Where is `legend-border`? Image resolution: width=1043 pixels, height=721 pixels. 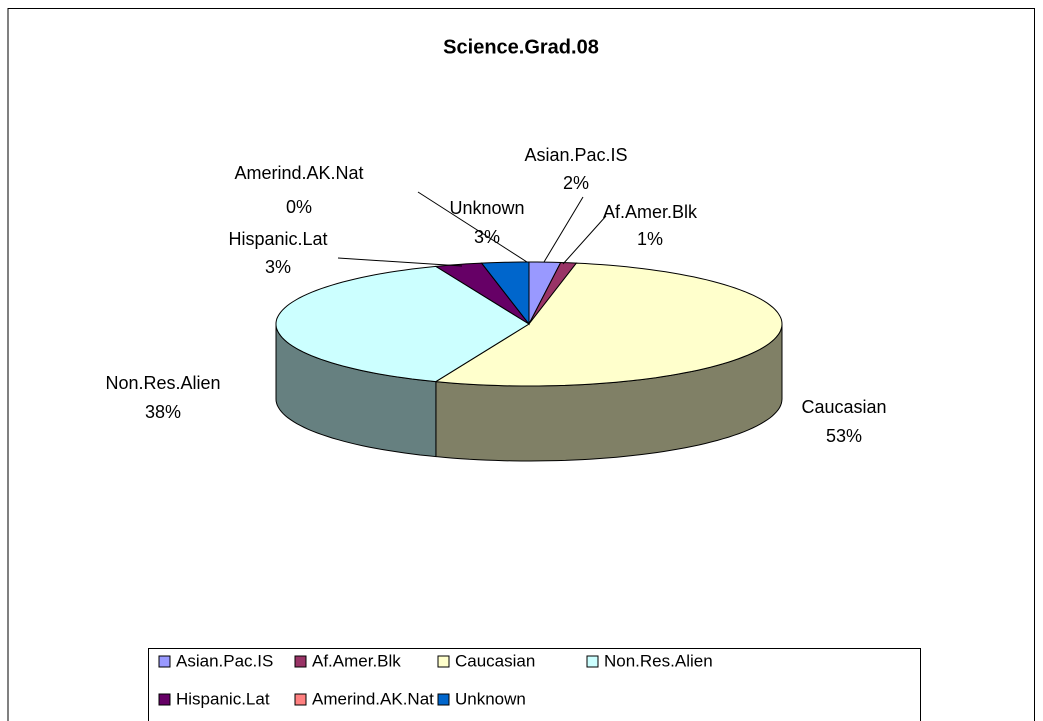
legend-border is located at coordinates (534, 684).